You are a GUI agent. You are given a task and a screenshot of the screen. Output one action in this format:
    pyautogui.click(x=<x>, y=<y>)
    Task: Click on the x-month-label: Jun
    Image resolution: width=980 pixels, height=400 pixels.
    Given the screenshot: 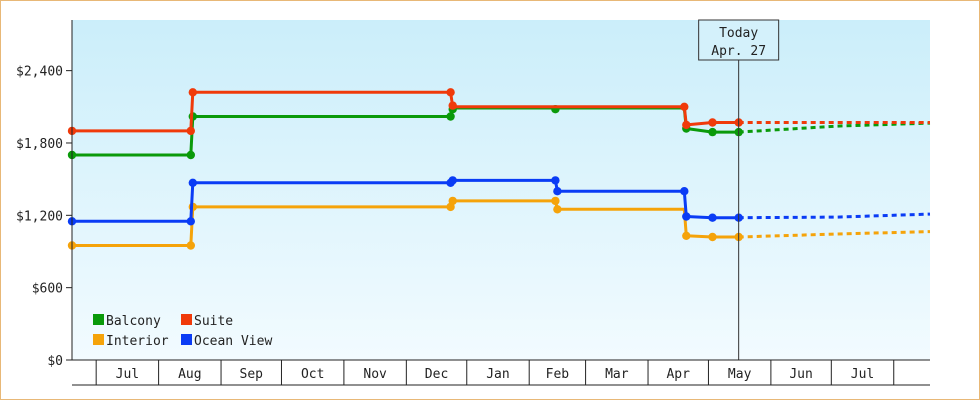 What is the action you would take?
    pyautogui.click(x=800, y=374)
    